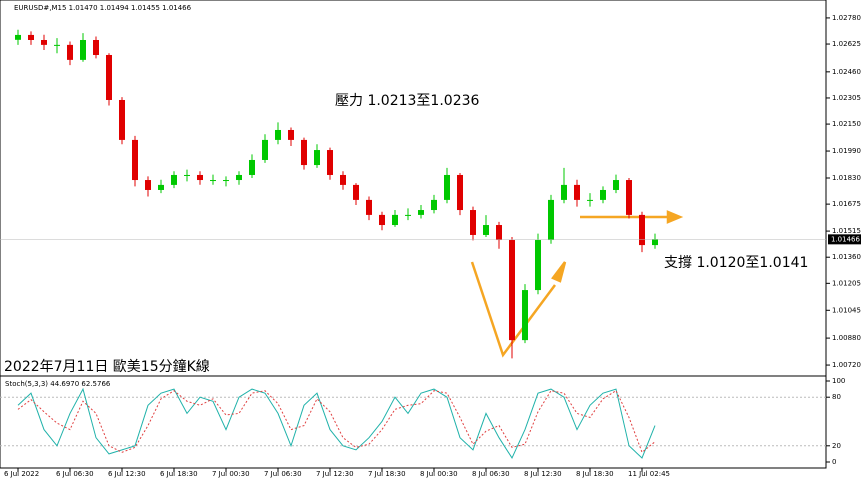 The height and width of the screenshot is (484, 865). I want to click on y-tick-label: 1.02305, so click(846, 98).